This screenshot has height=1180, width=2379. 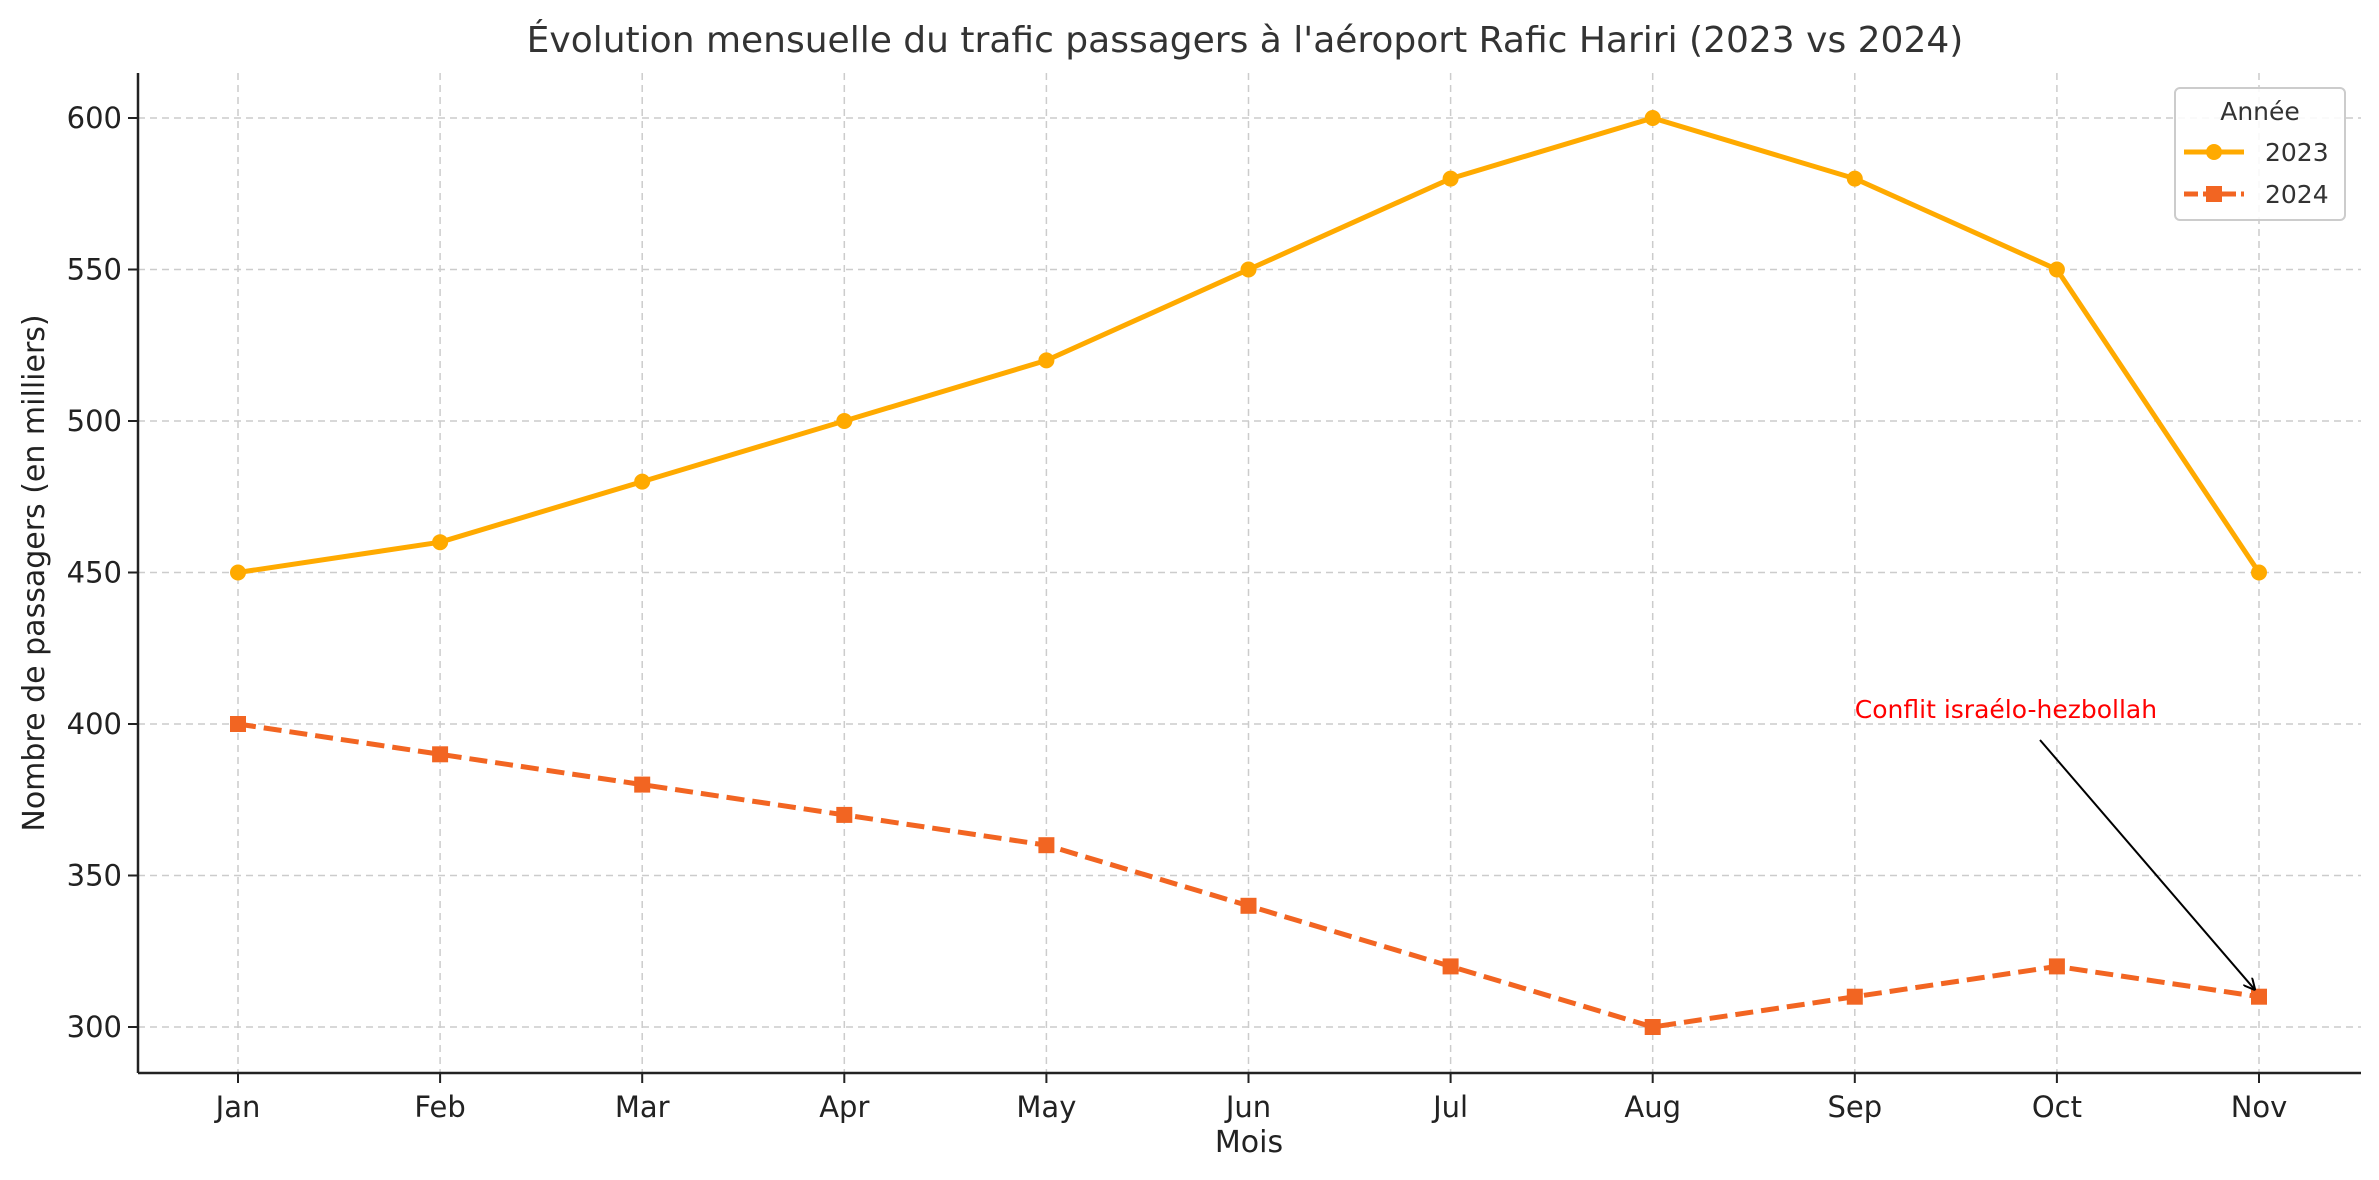 I want to click on legend-label: 2024, so click(x=2297, y=194).